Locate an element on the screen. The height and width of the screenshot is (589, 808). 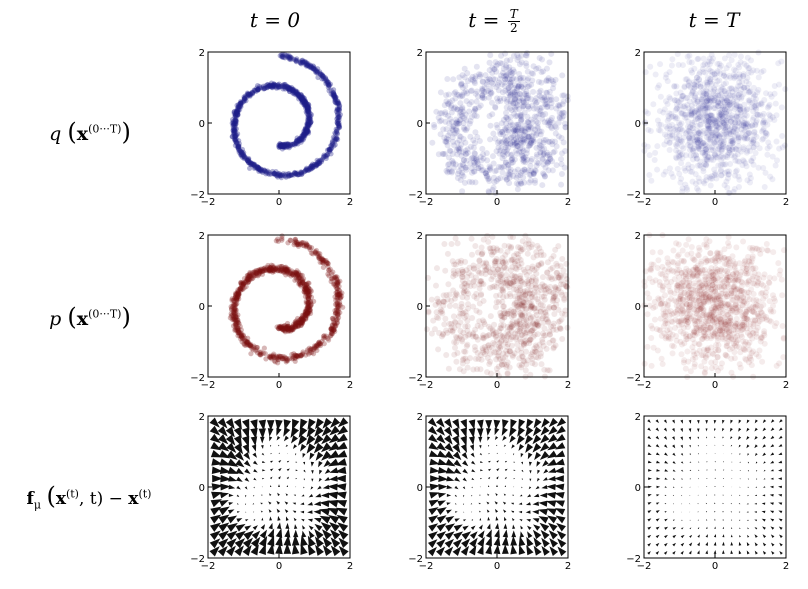
x-tick-label: 2 is located at coordinates (350, 202).